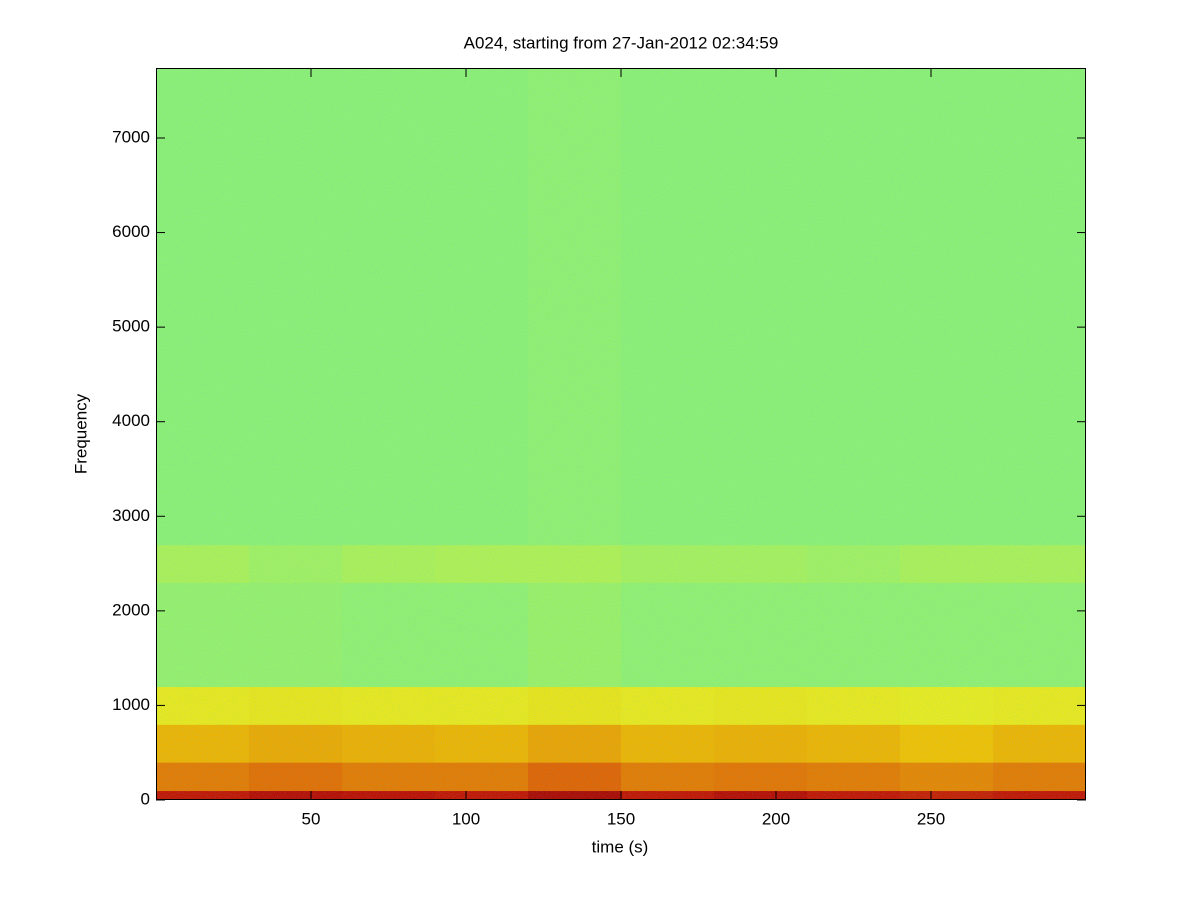  I want to click on x-tick-label: 50, so click(311, 818).